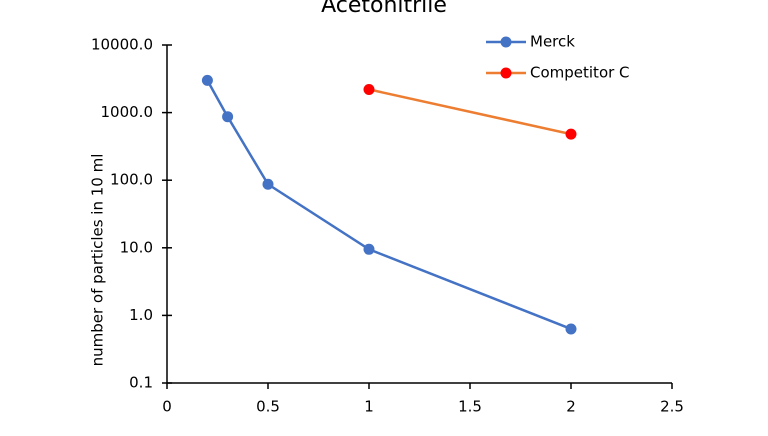 This screenshot has height=436, width=768. I want to click on y-tick-label: 1.0, so click(141, 315).